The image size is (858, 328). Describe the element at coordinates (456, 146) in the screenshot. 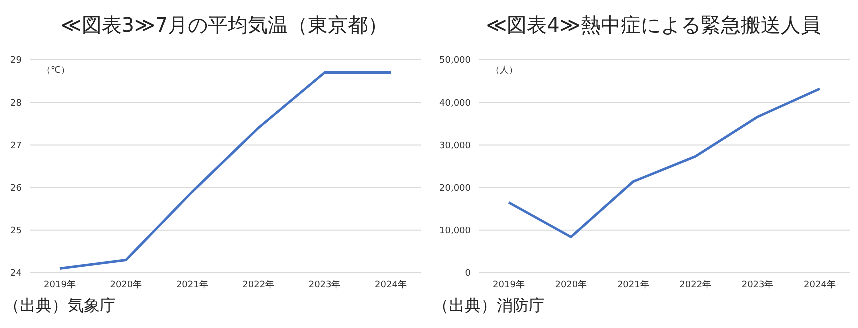

I see `y-tick-label: 30,000` at that location.